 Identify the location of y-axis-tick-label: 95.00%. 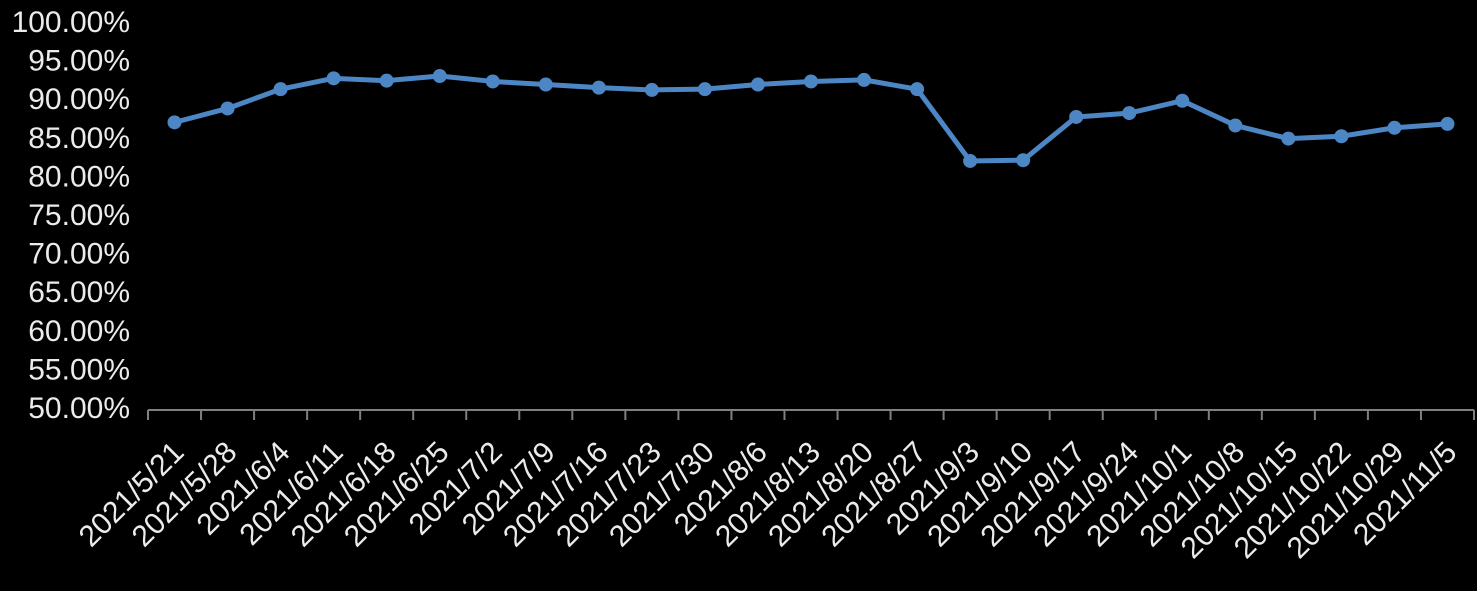
(79, 61).